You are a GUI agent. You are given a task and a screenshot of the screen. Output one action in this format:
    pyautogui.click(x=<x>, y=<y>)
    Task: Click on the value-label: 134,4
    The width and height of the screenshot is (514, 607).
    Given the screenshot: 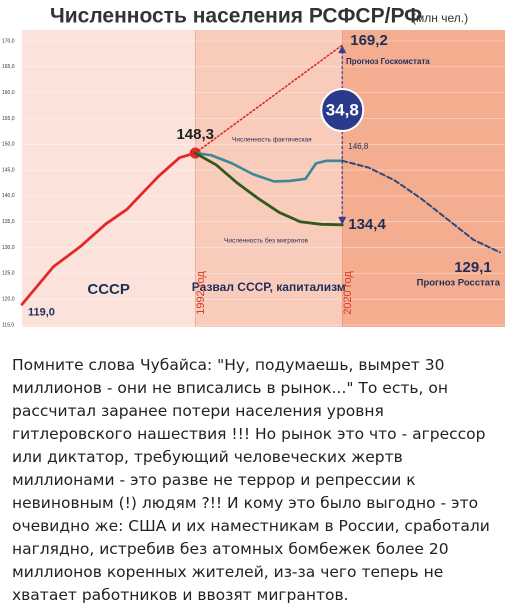 What is the action you would take?
    pyautogui.click(x=367, y=224)
    